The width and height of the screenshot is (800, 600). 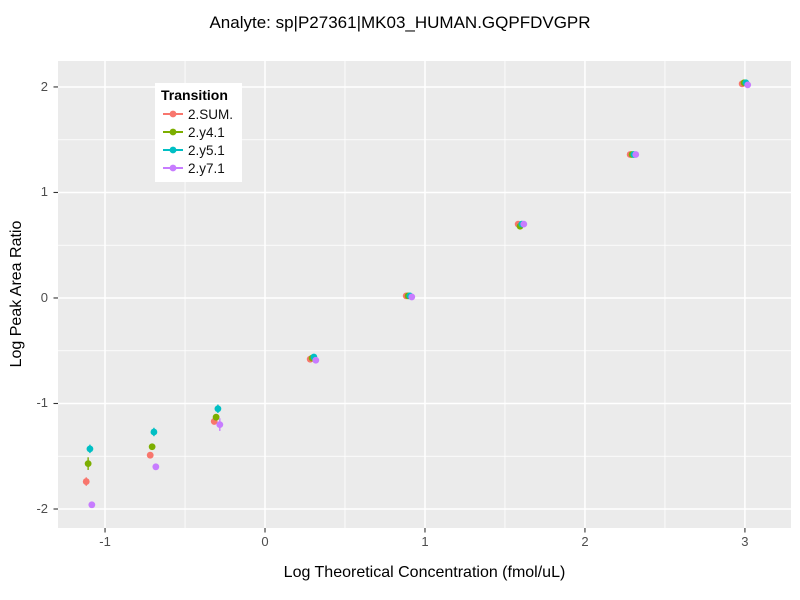 What do you see at coordinates (44, 86) in the screenshot?
I see `y-tick-label: 2` at bounding box center [44, 86].